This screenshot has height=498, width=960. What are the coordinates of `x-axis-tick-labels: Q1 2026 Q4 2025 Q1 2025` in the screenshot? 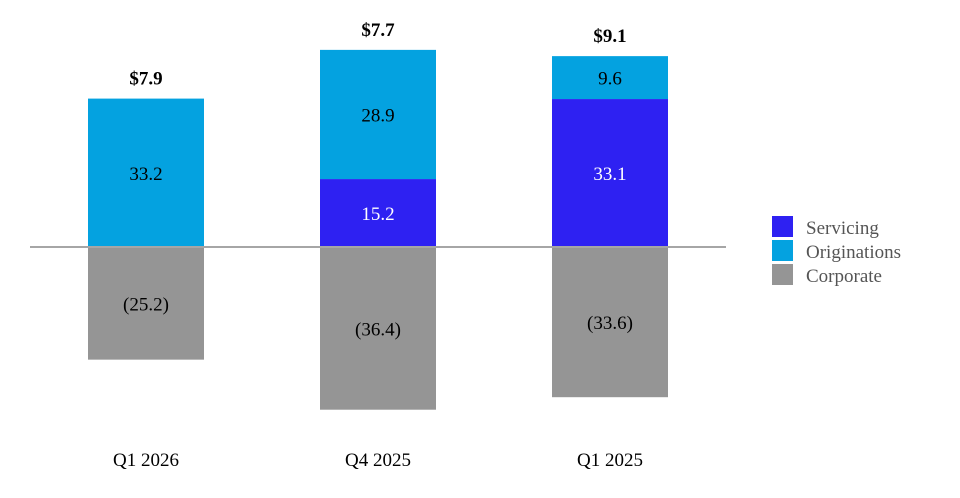 It's located at (378, 460).